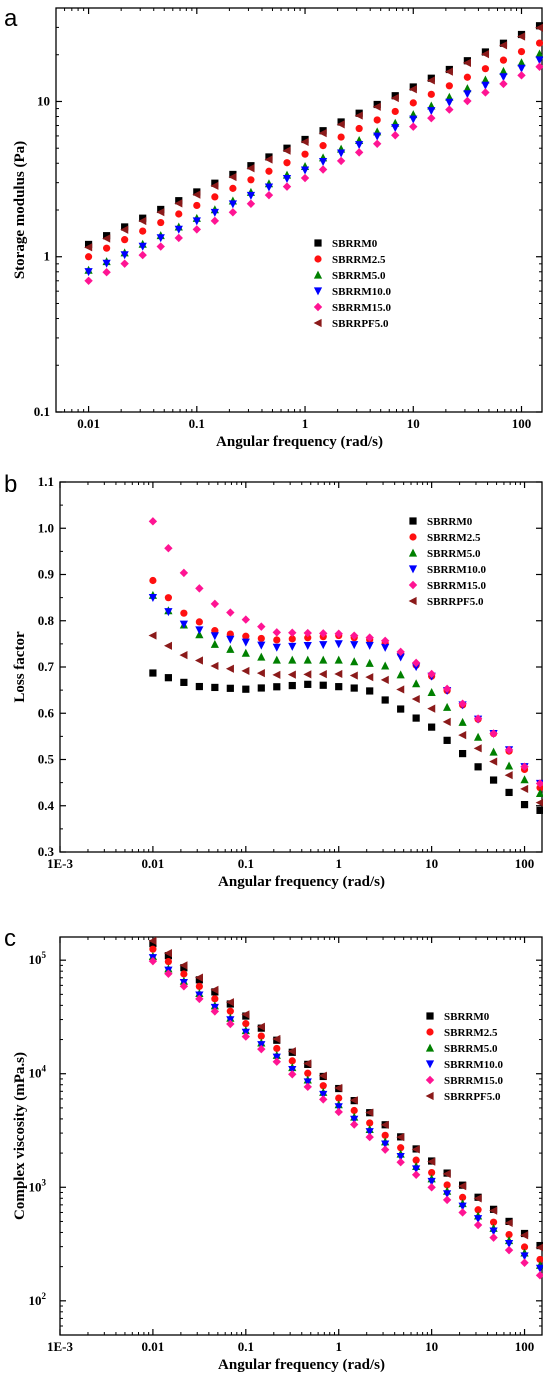  I want to click on y-tick-label: 0.7, so click(46, 666).